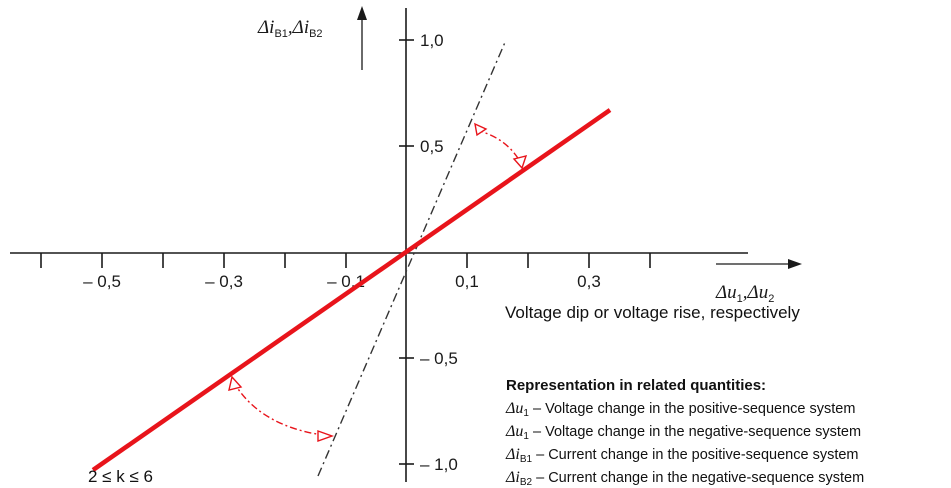 This screenshot has width=951, height=488. Describe the element at coordinates (290, 28) in the screenshot. I see `y-axis-label: ΔiB1,ΔiB2` at that location.